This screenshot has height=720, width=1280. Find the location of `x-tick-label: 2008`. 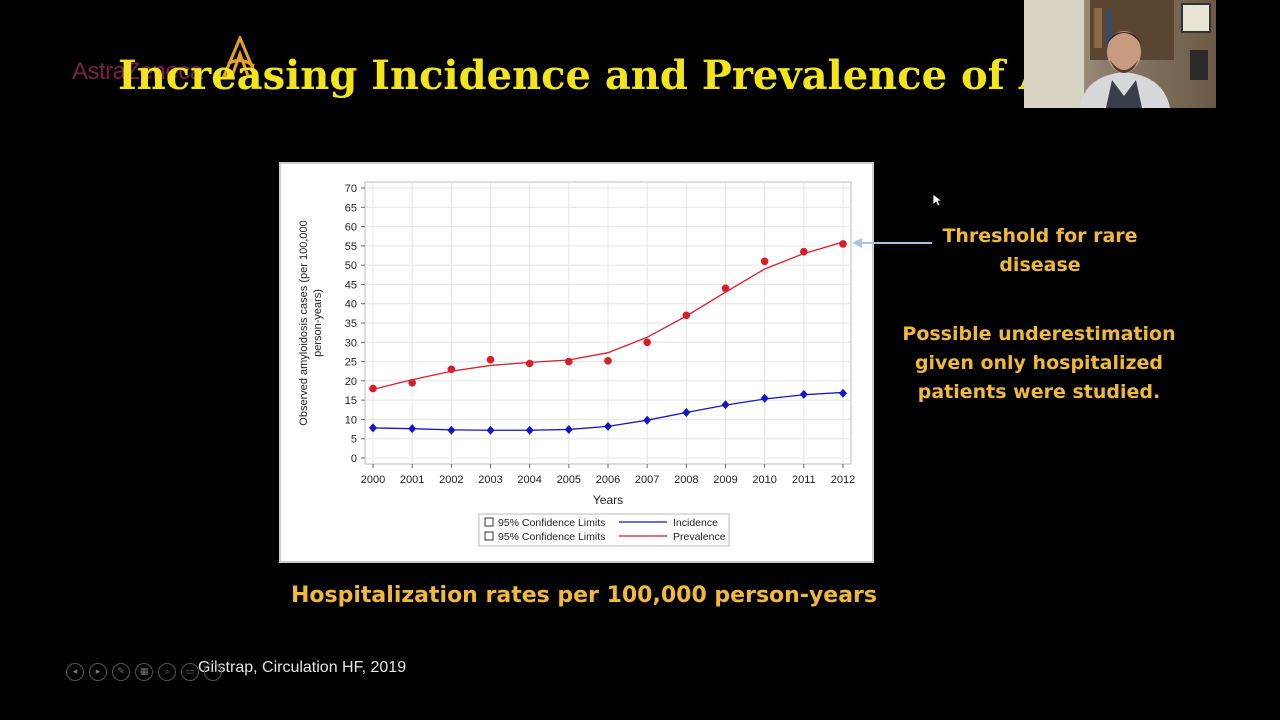

x-tick-label: 2008 is located at coordinates (686, 480).